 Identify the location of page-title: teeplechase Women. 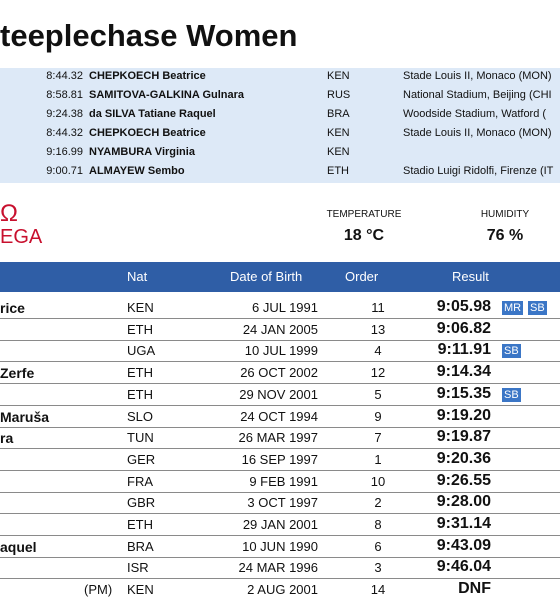
(149, 35).